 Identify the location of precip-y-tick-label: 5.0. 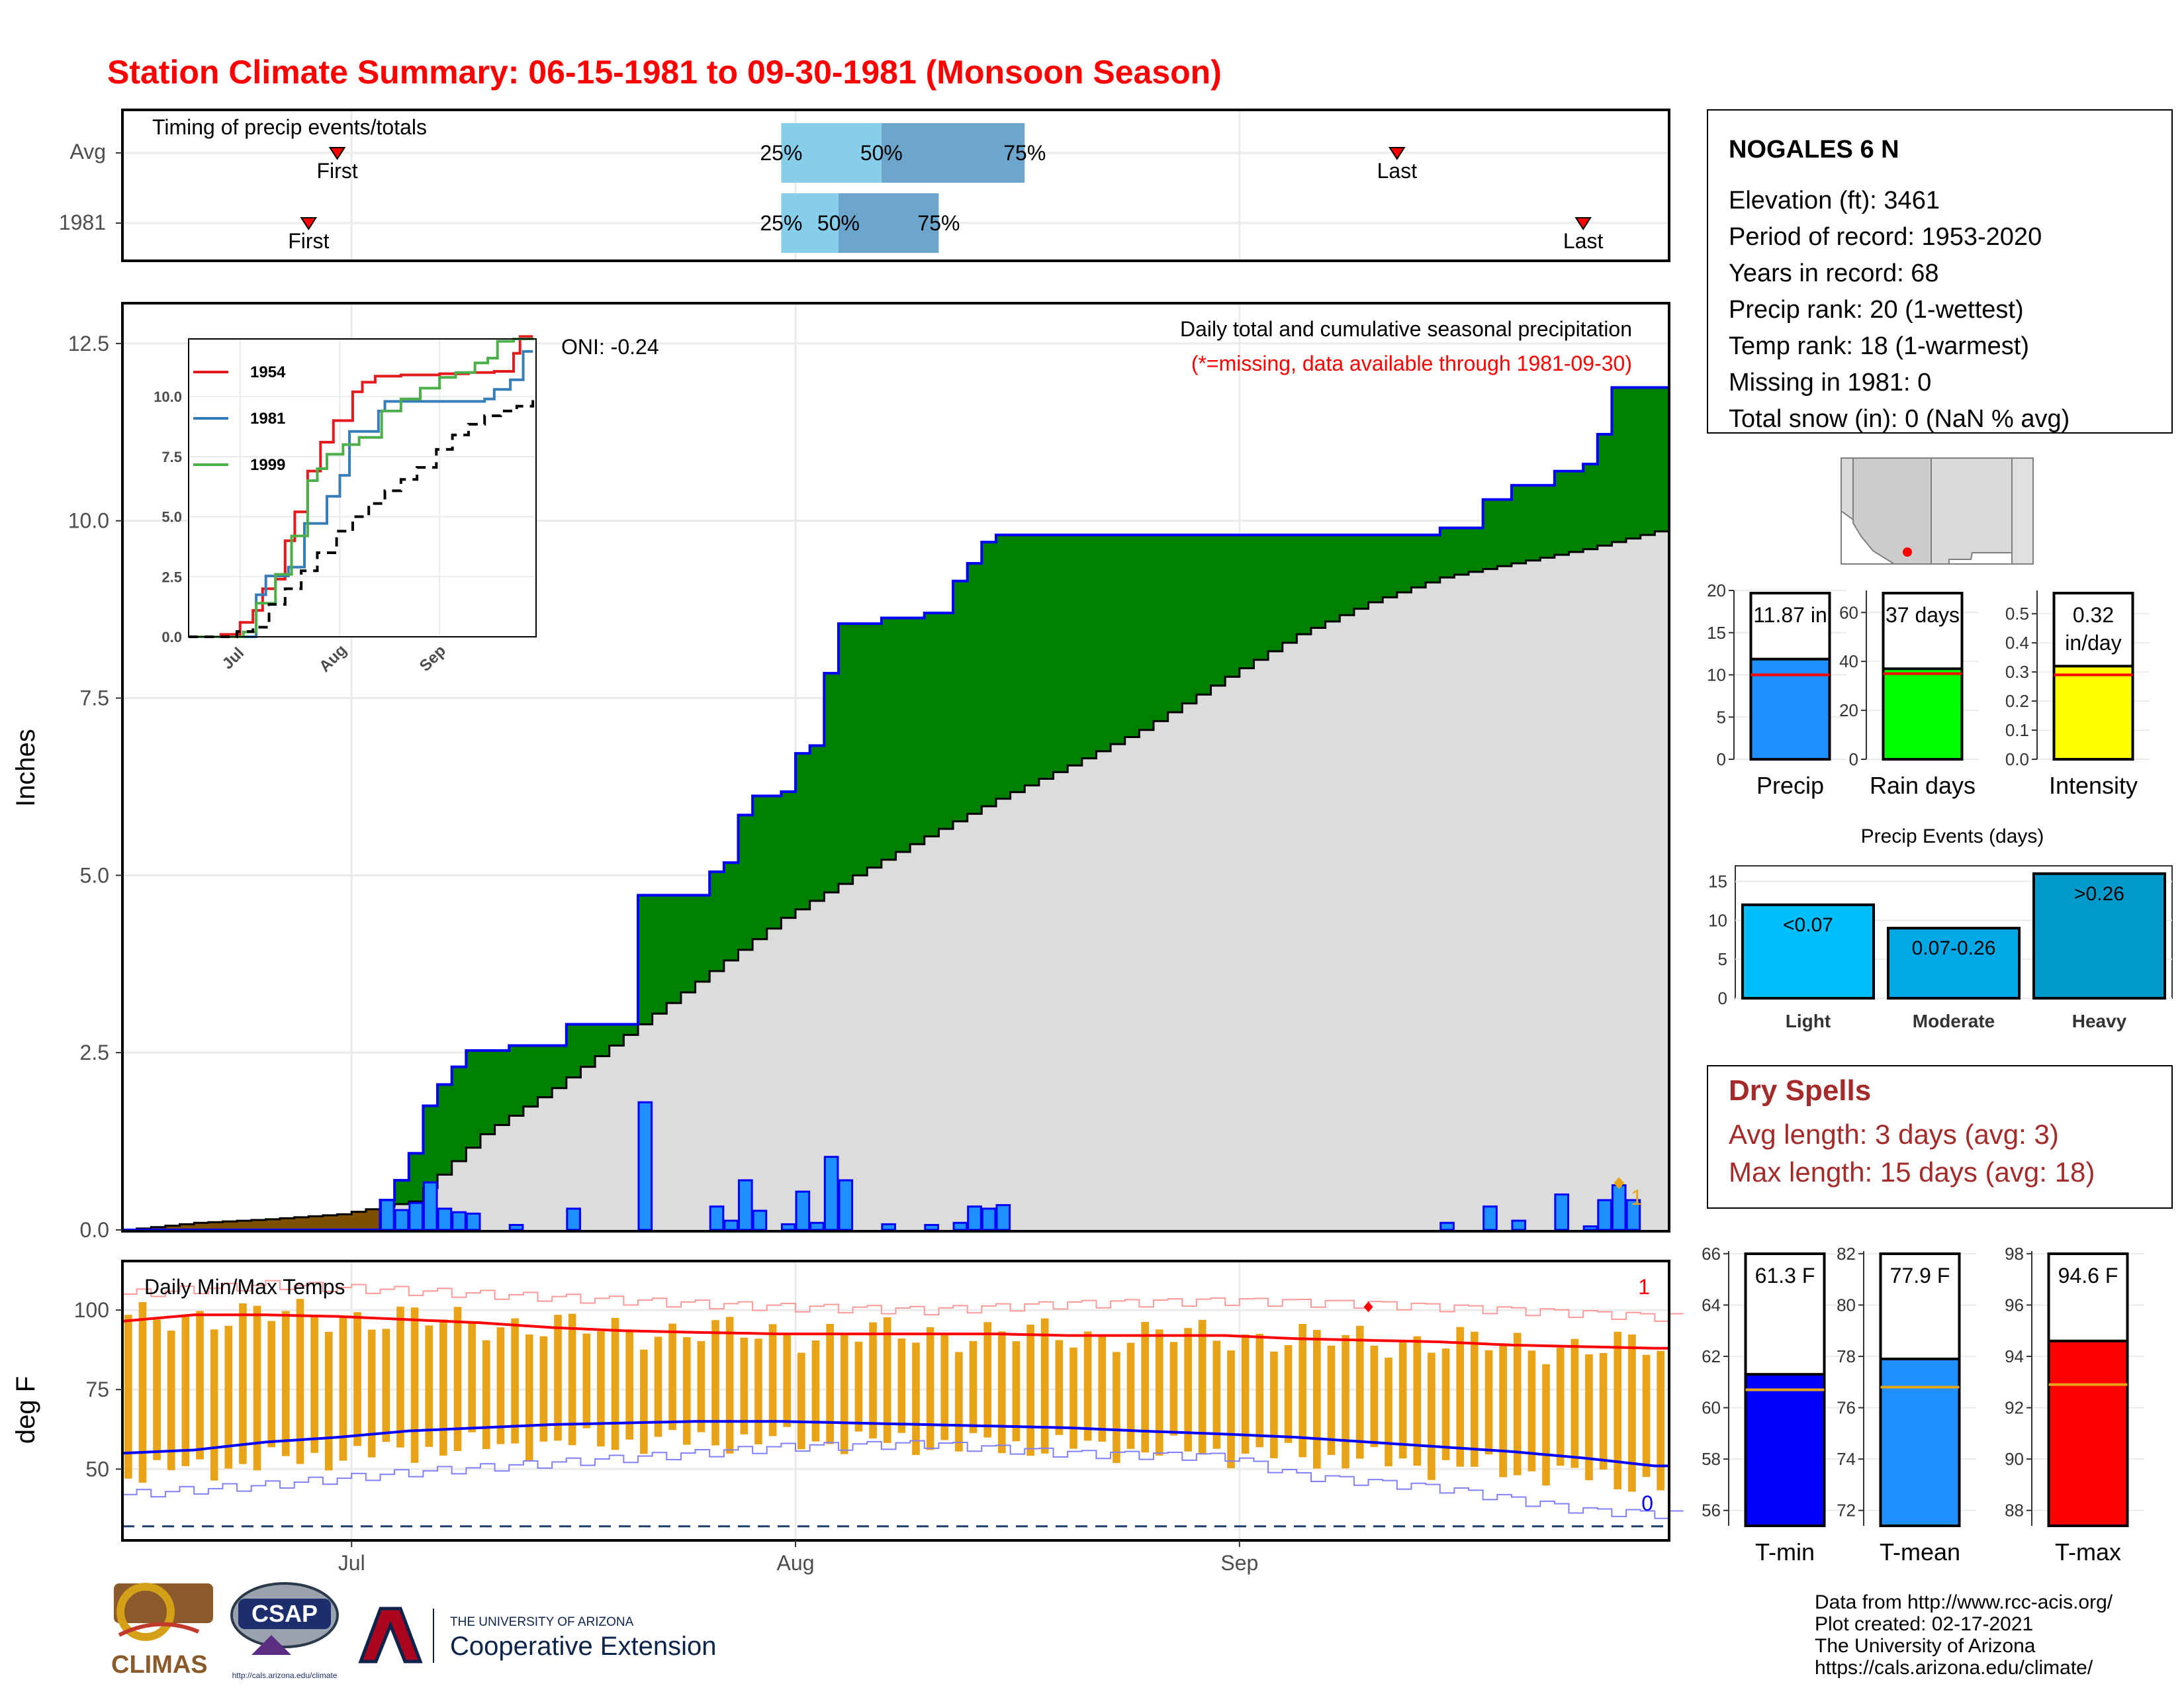
(95, 875).